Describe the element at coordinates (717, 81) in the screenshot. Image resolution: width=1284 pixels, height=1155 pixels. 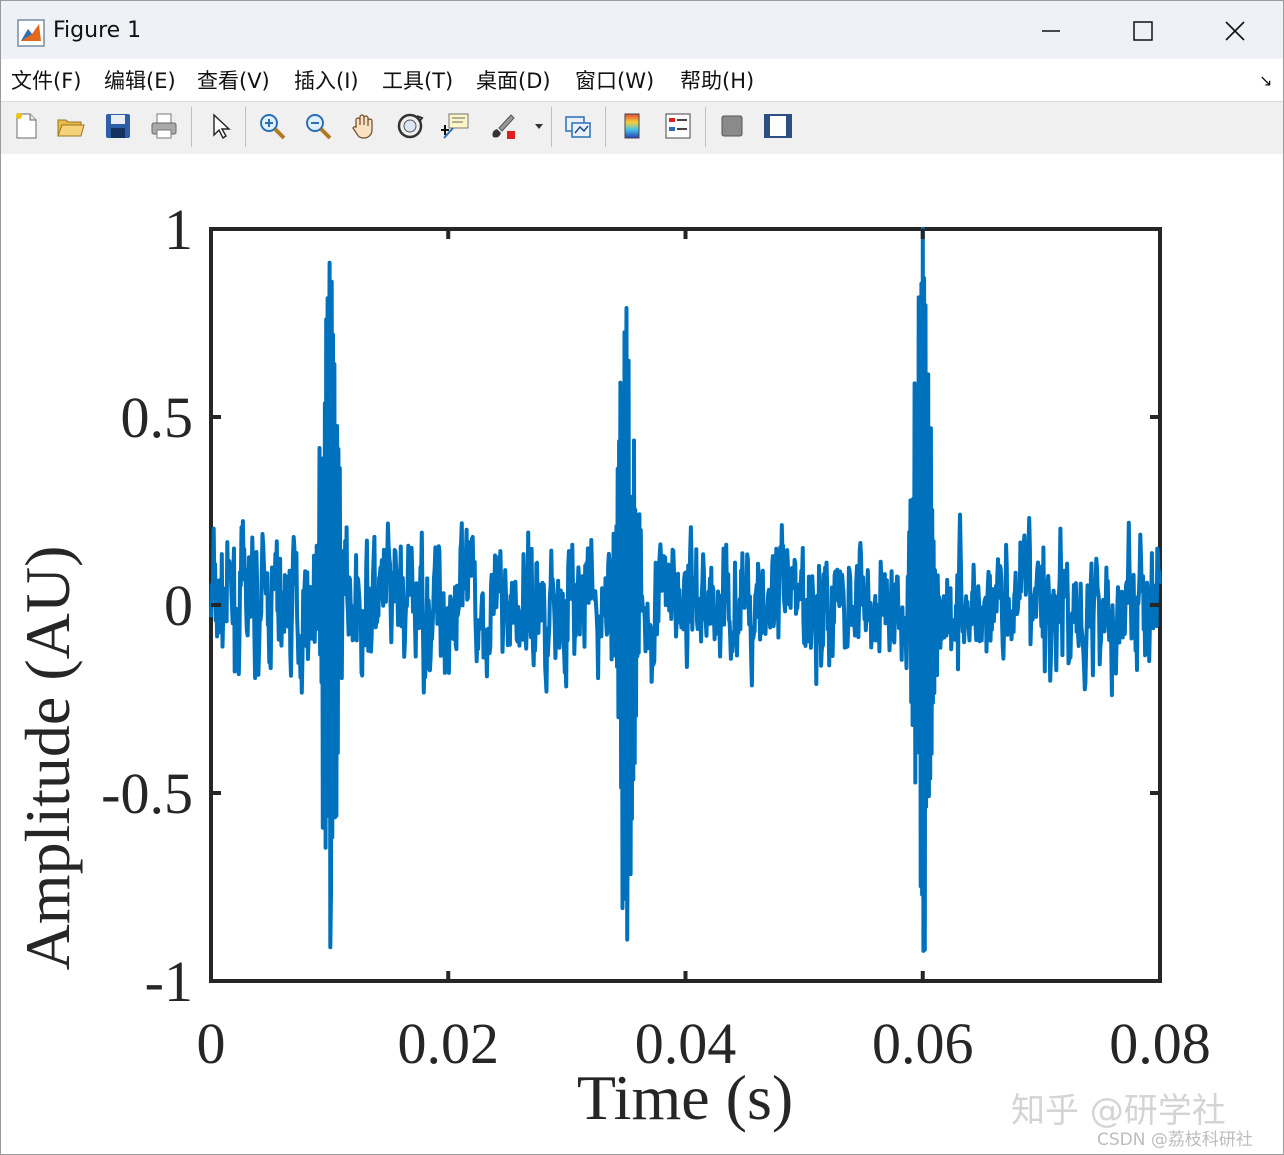
I see `menu-help: 帮助(H)` at that location.